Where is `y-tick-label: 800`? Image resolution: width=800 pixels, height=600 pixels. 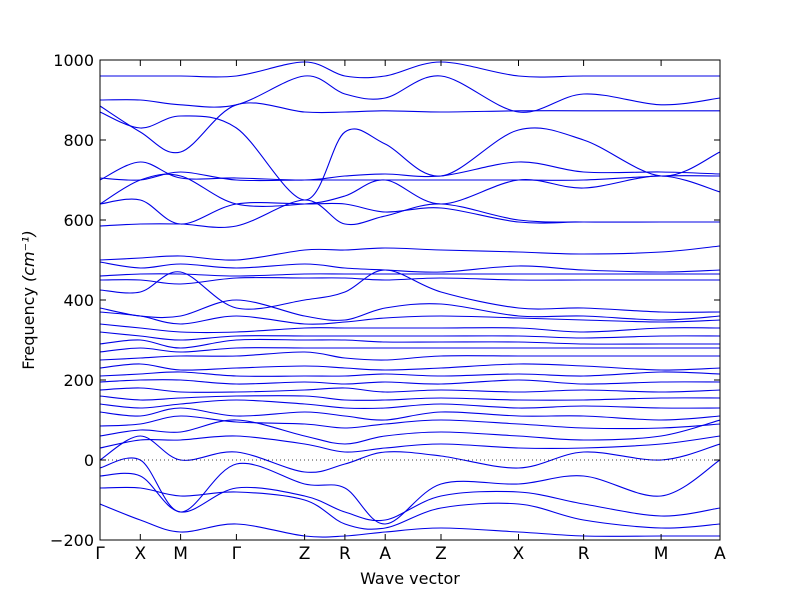
y-tick-label: 800 is located at coordinates (78, 140).